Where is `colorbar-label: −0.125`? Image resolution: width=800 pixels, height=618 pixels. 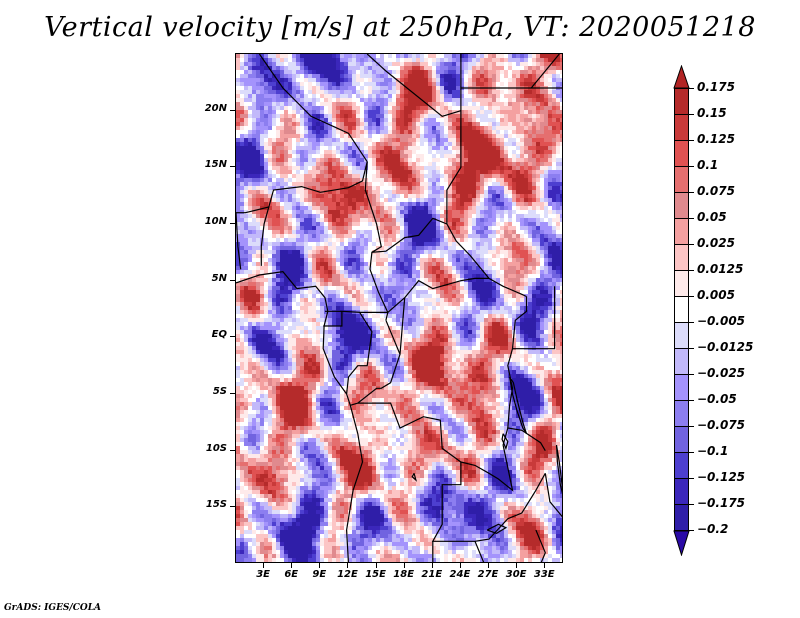 colorbar-label: −0.125 is located at coordinates (721, 477).